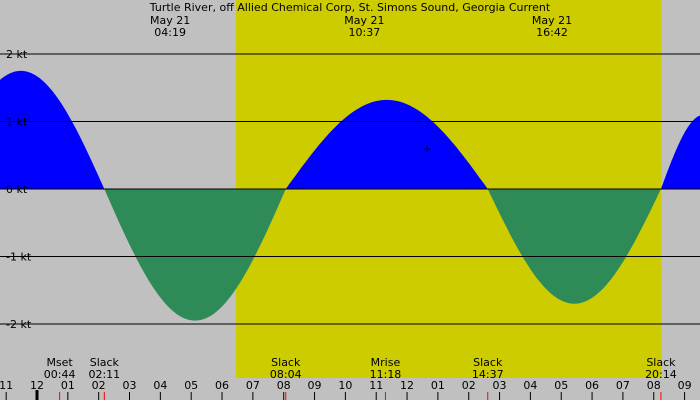 The width and height of the screenshot is (700, 400). What do you see at coordinates (386, 374) in the screenshot?
I see `event-time: 11:18` at bounding box center [386, 374].